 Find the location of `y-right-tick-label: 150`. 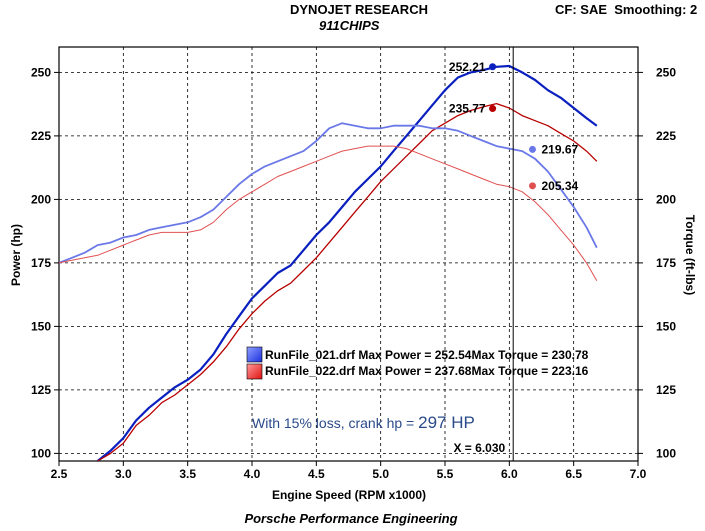

y-right-tick-label: 150 is located at coordinates (666, 326).